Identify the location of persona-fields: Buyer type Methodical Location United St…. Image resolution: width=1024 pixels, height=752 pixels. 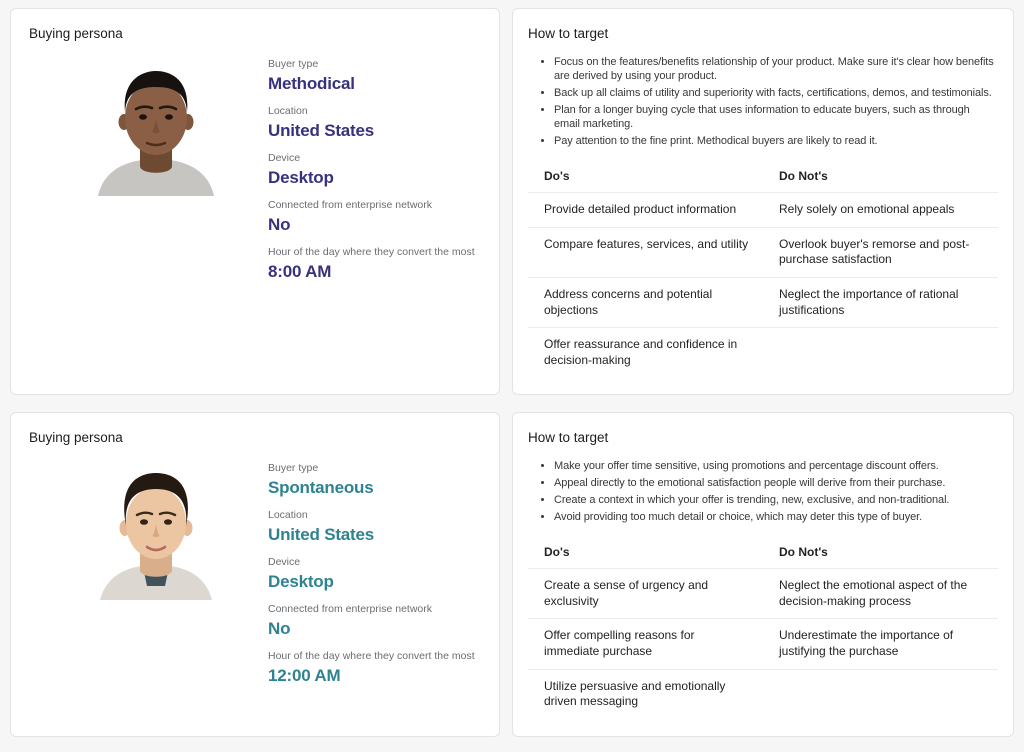
(371, 174).